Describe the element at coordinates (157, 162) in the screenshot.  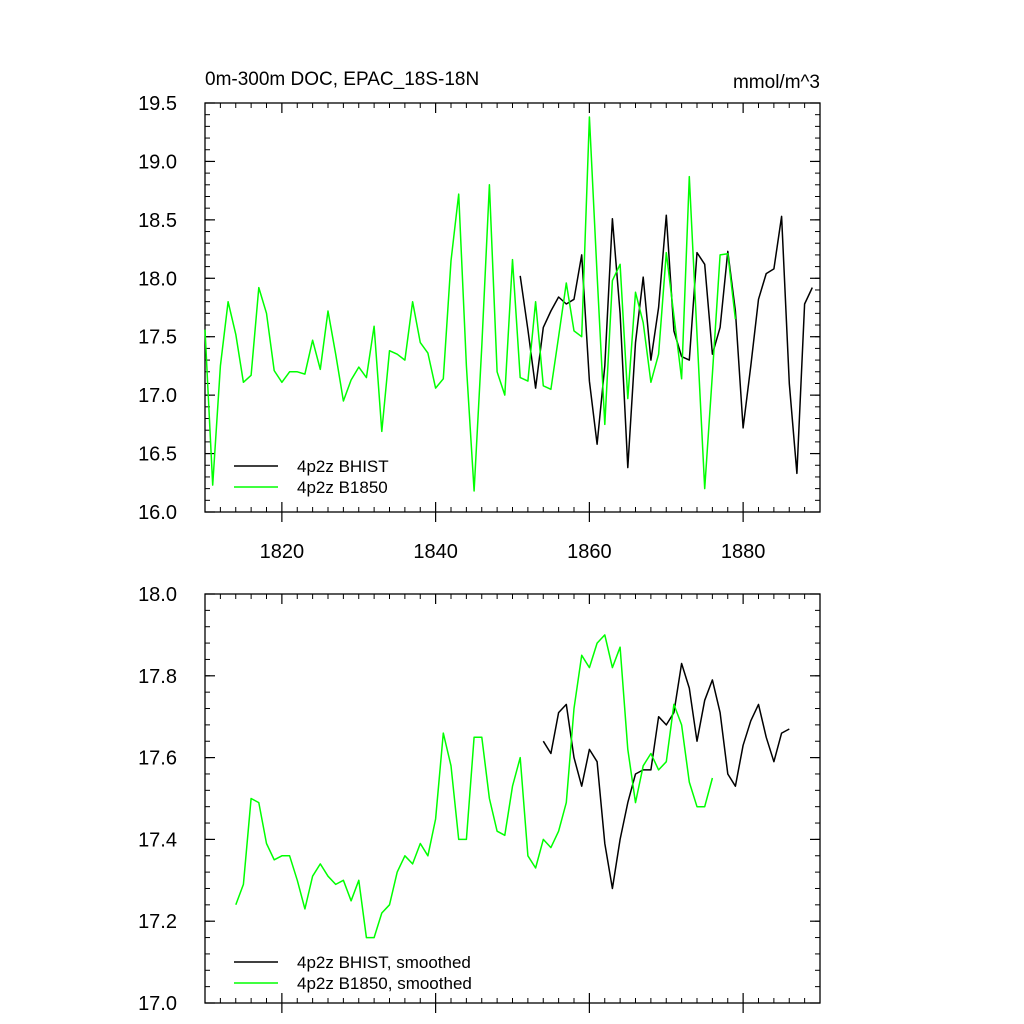
I see `top-y-tick-label: 19.0` at that location.